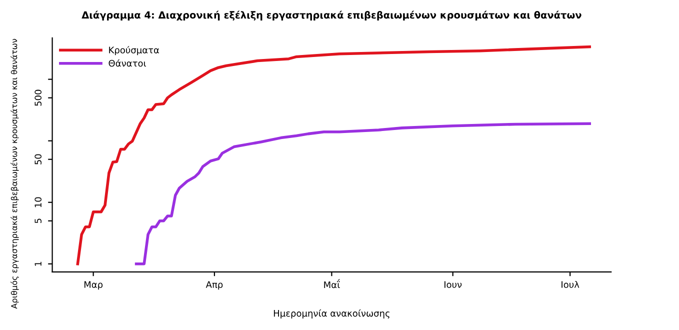  Describe the element at coordinates (38, 264) in the screenshot. I see `y-tick-label: 1` at that location.